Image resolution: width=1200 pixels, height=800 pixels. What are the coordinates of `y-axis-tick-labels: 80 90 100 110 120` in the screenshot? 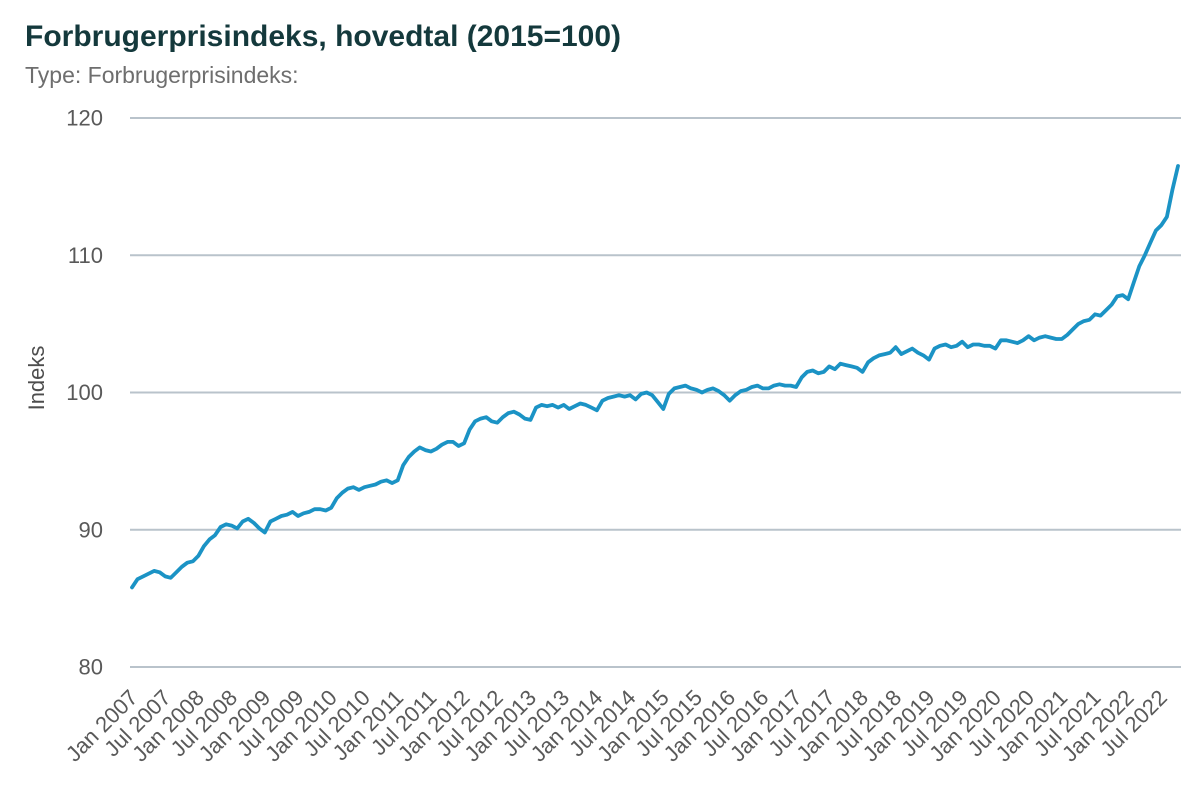 It's located at (84, 393).